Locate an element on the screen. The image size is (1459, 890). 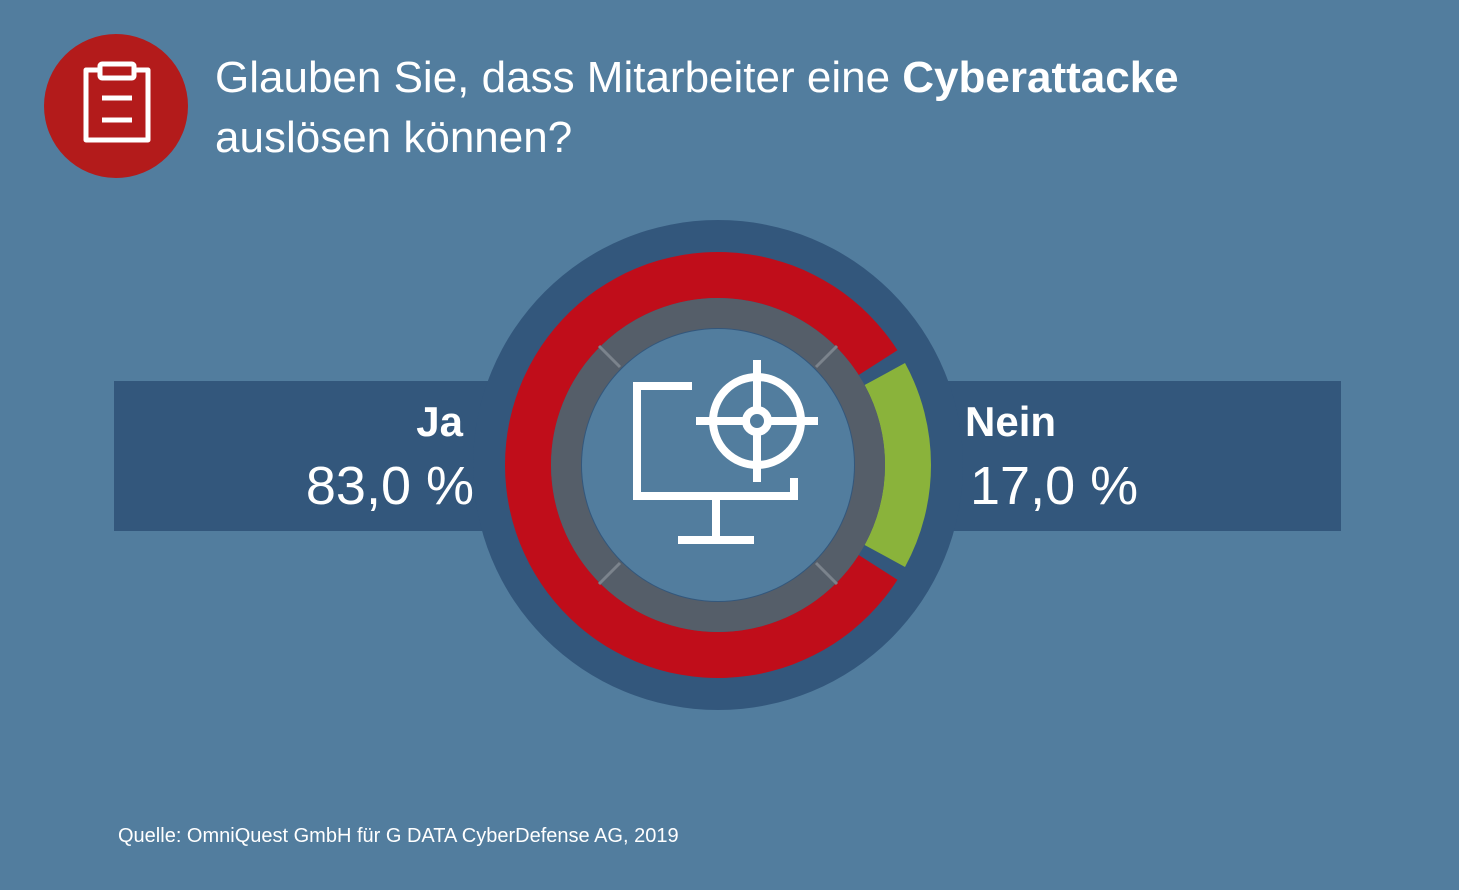
category-label-ja: Ja is located at coordinates (439, 421).